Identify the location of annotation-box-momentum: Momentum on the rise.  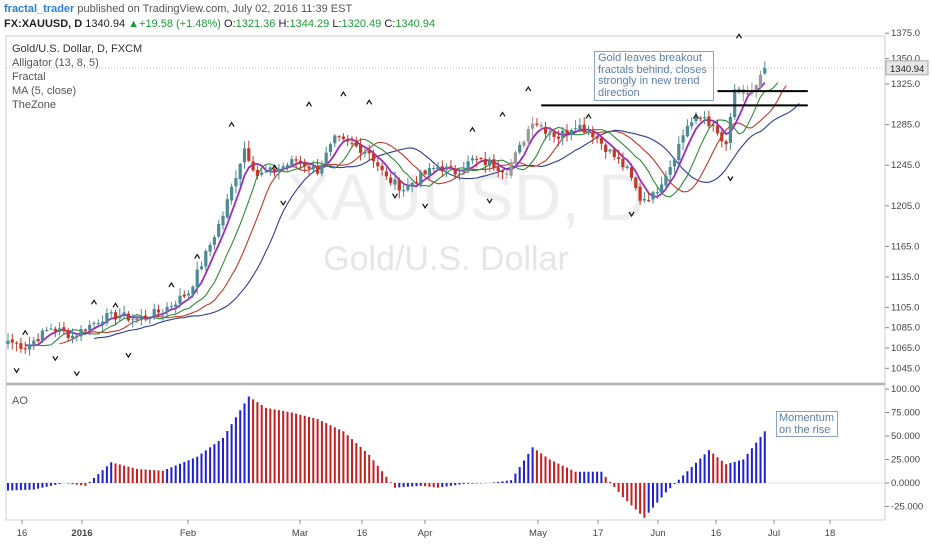
(807, 424).